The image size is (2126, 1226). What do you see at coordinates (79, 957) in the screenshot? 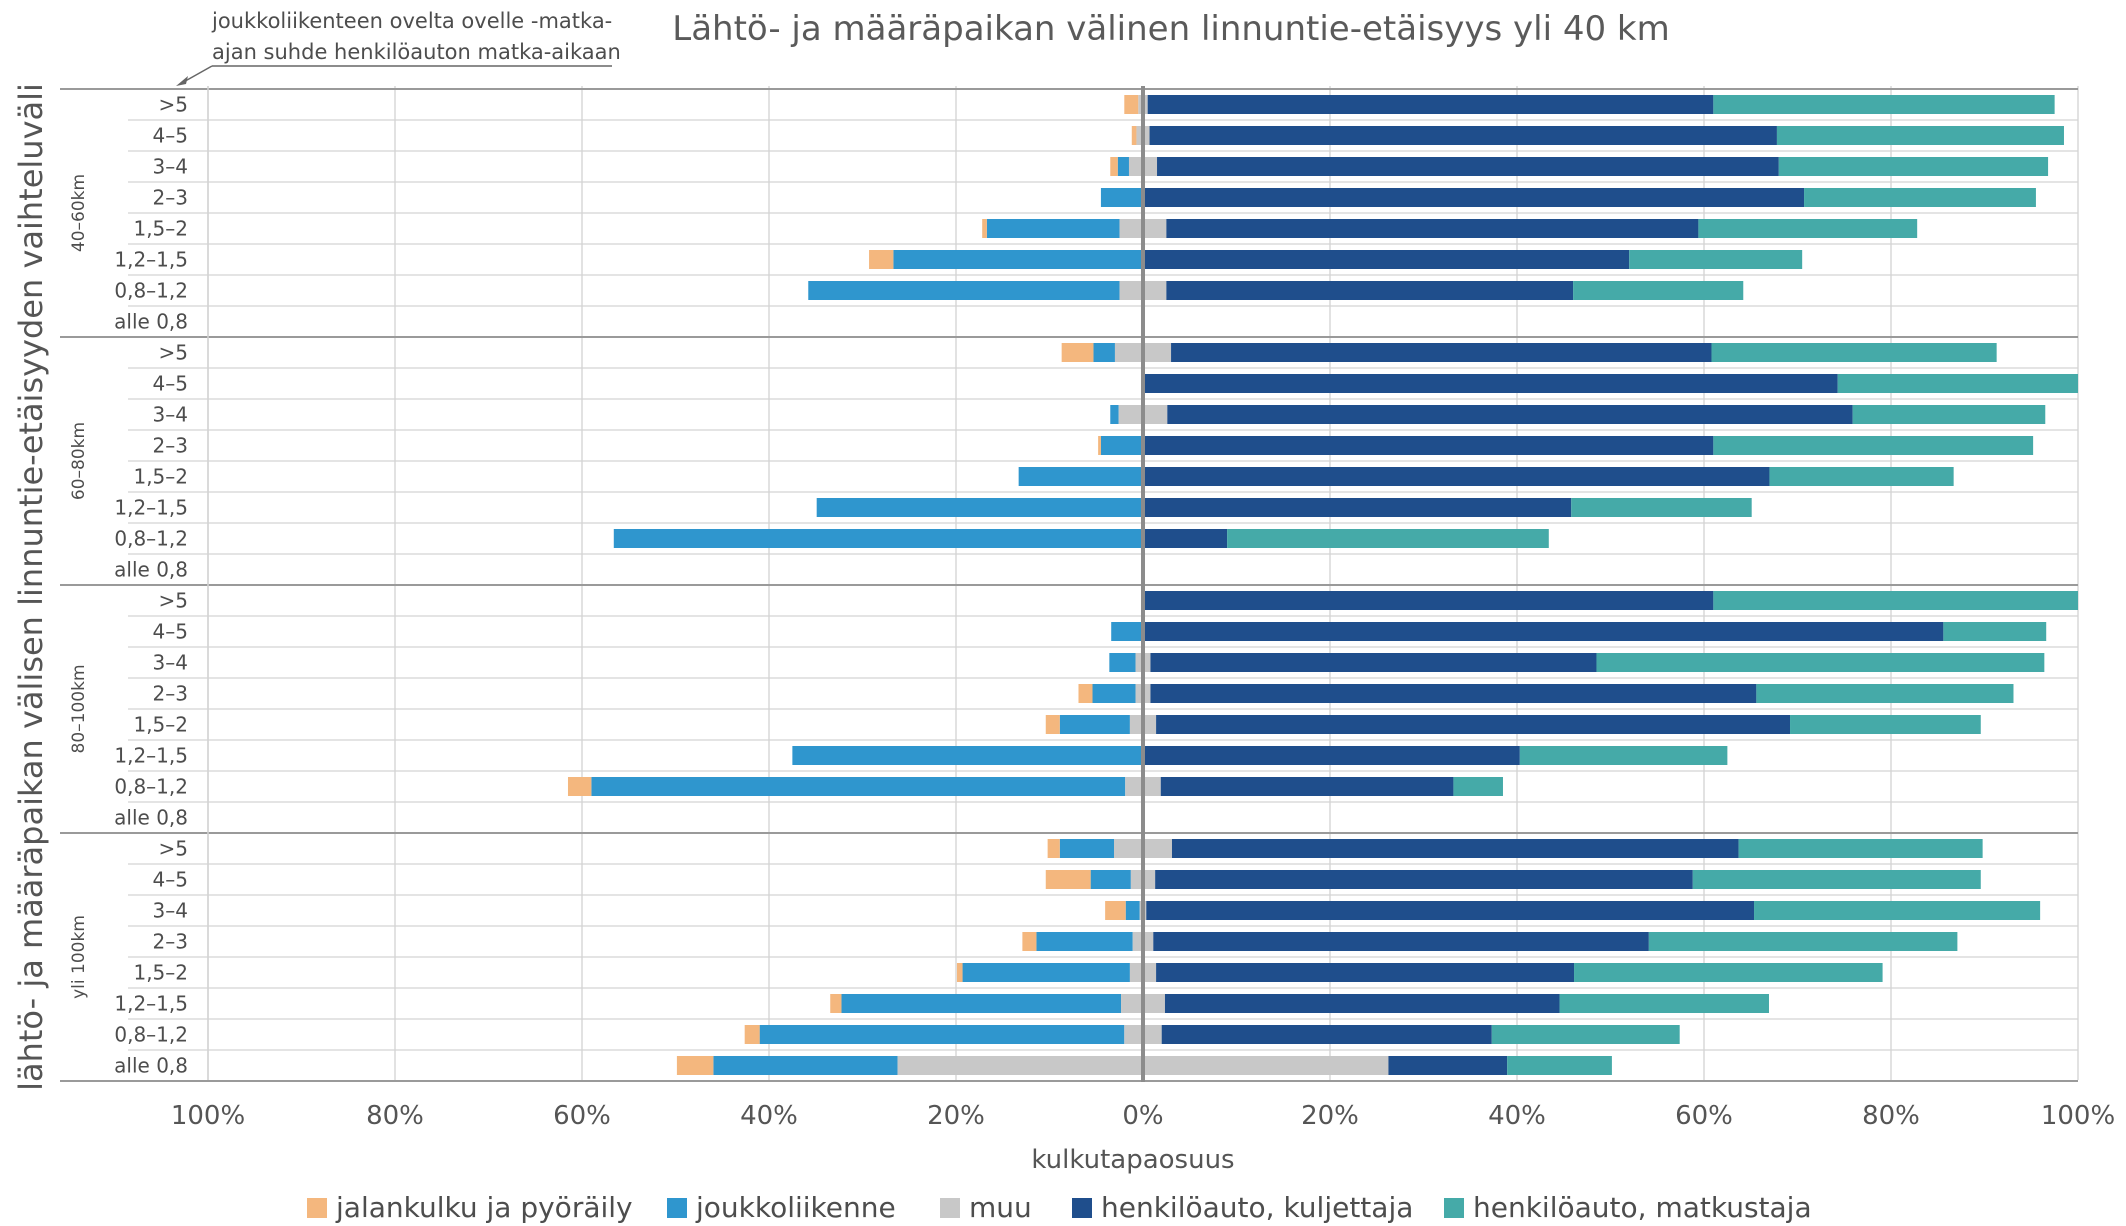
I see `group-label: yli 100km` at bounding box center [79, 957].